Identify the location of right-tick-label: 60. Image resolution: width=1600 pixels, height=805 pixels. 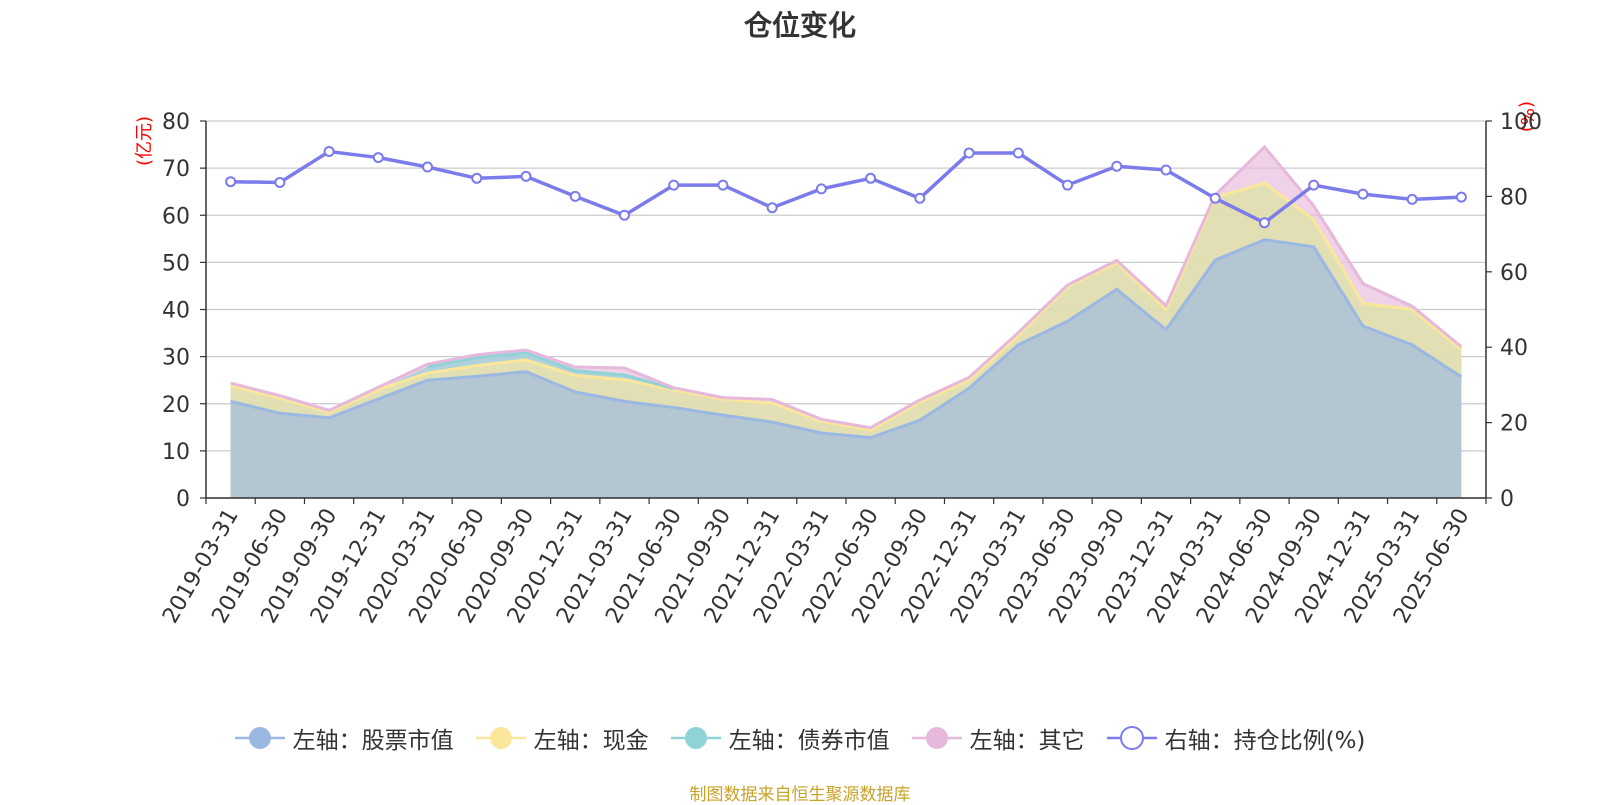
(1514, 273).